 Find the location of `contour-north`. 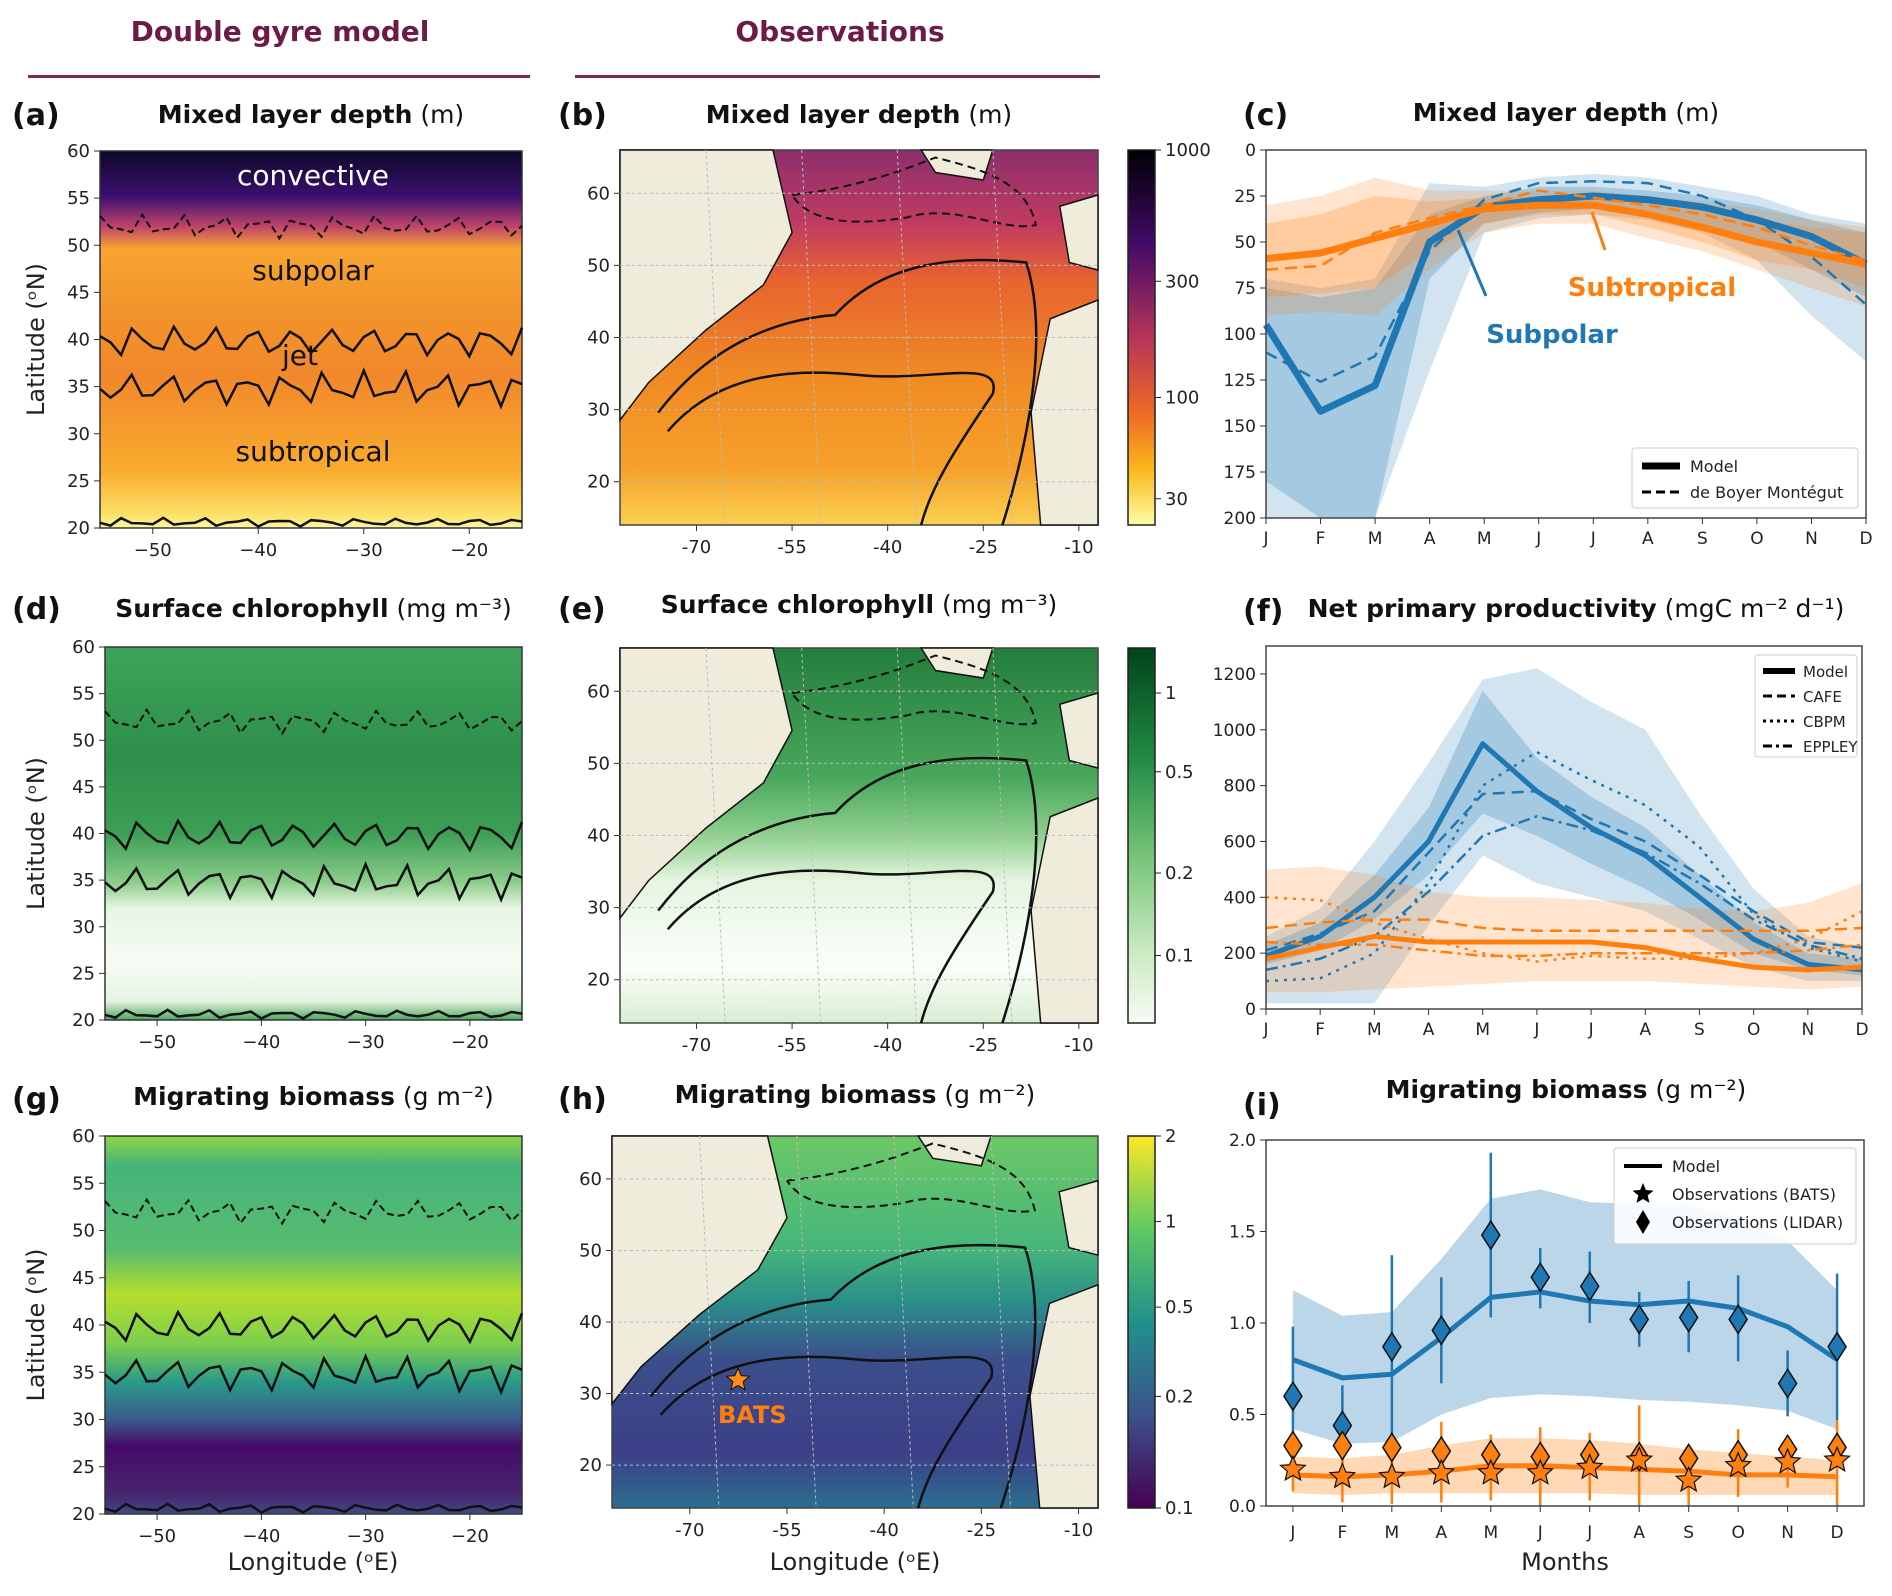

contour-north is located at coordinates (847, 392).